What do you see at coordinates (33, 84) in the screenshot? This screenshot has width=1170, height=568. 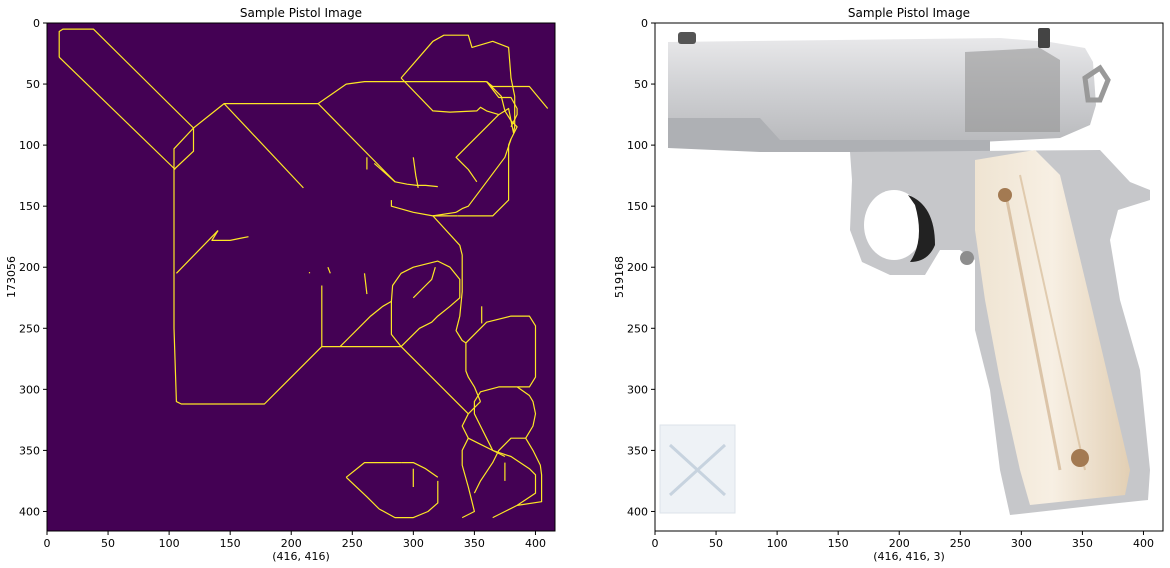 I see `edge-map-y-tick-label: 50` at bounding box center [33, 84].